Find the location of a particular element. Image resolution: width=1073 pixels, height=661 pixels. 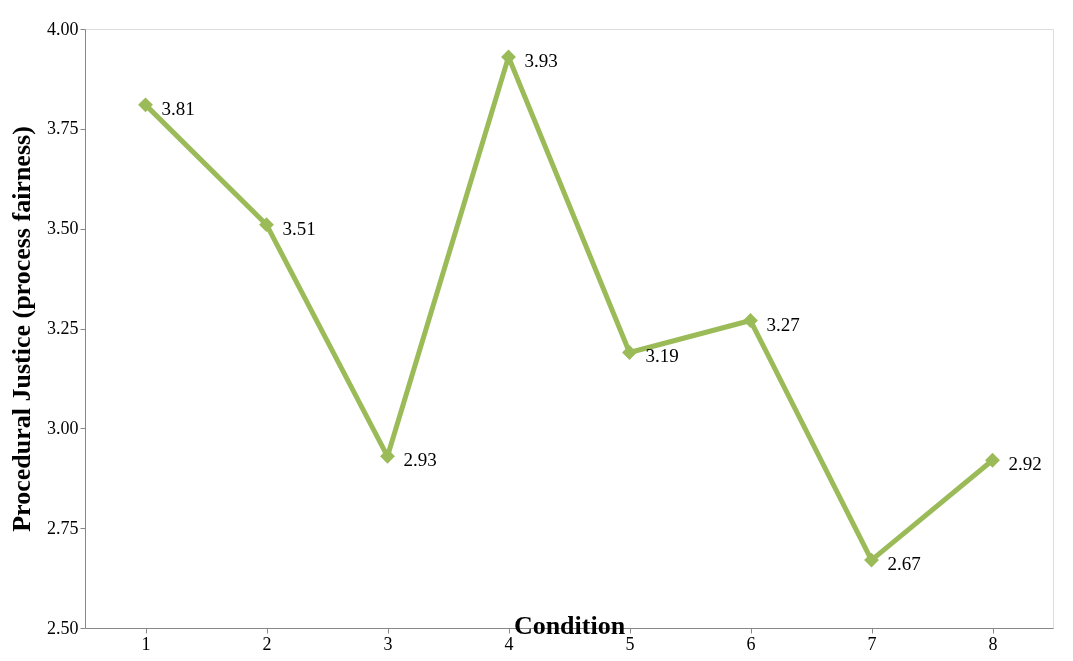

x-tick-label: 7 is located at coordinates (872, 643).